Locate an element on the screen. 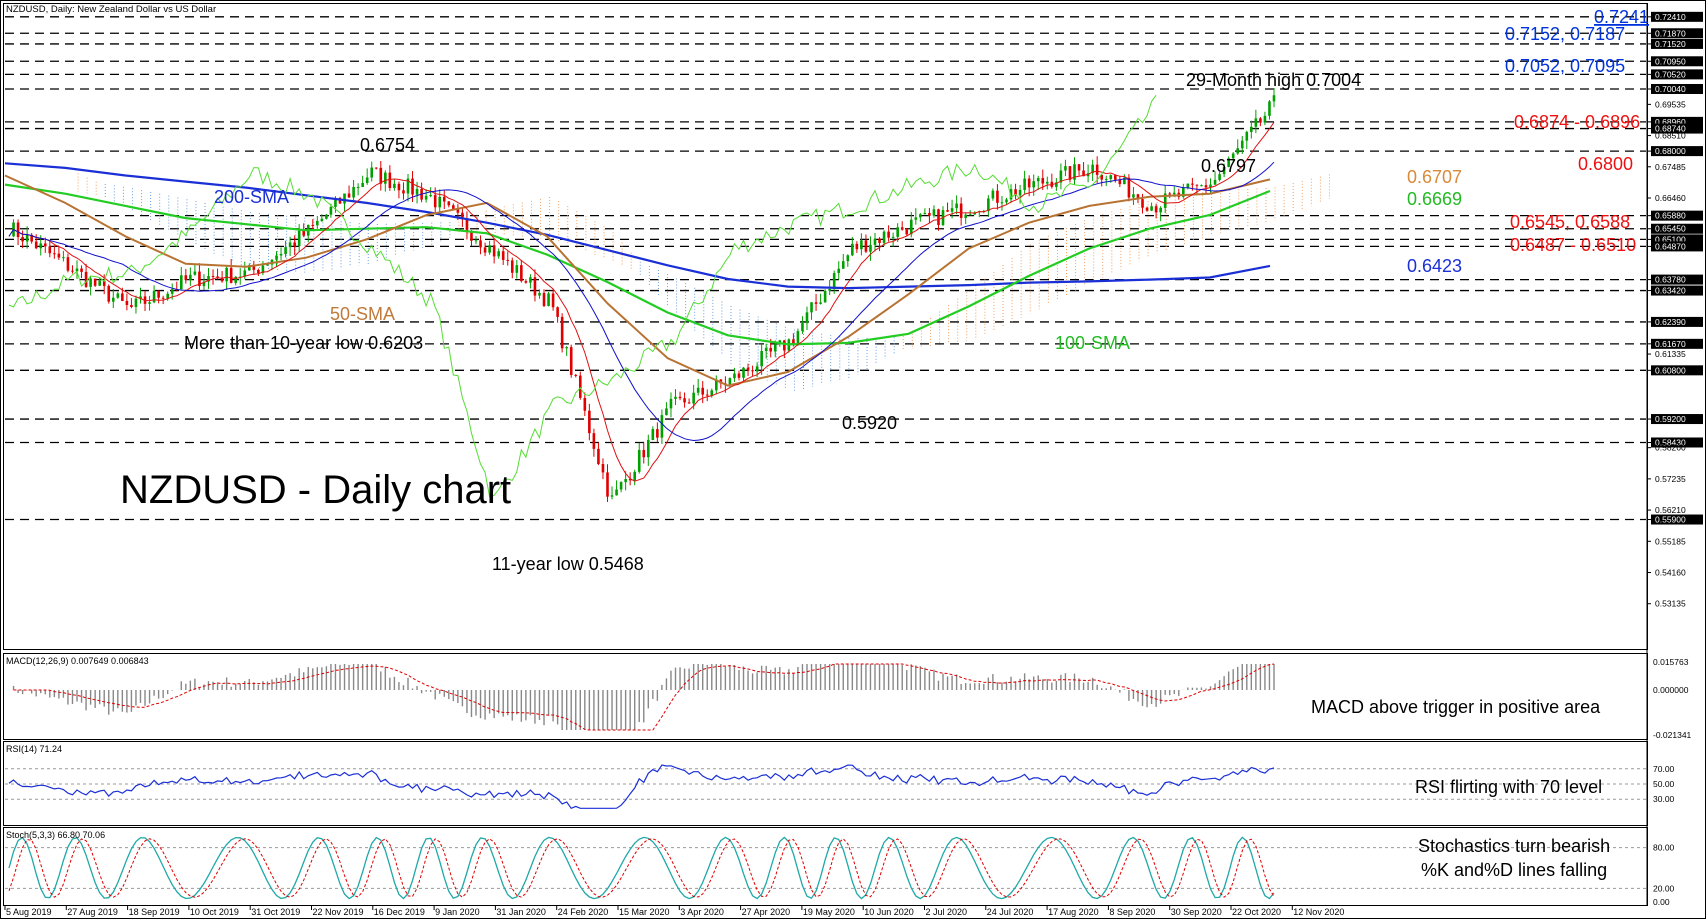 Image resolution: width=1706 pixels, height=924 pixels. macd-signal-line is located at coordinates (644, 697).